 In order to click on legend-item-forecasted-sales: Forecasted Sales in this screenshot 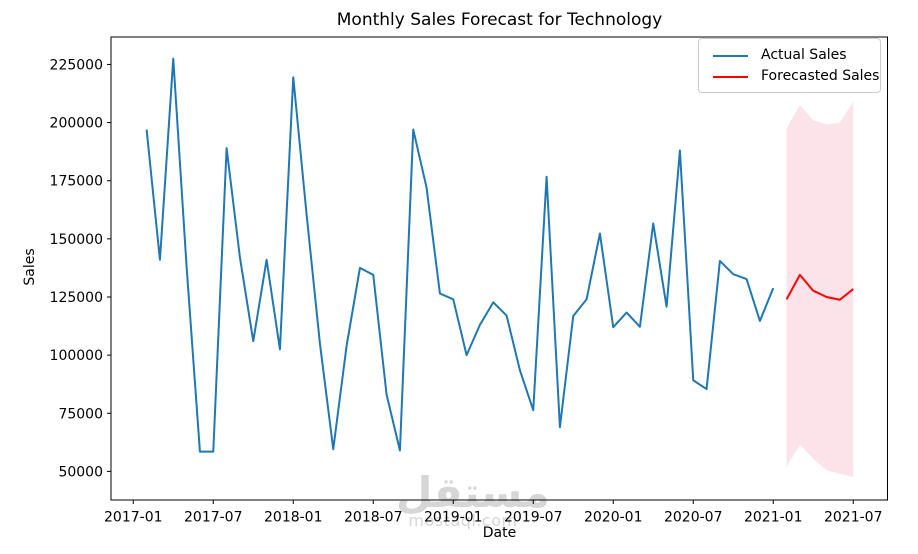, I will do `click(796, 76)`.